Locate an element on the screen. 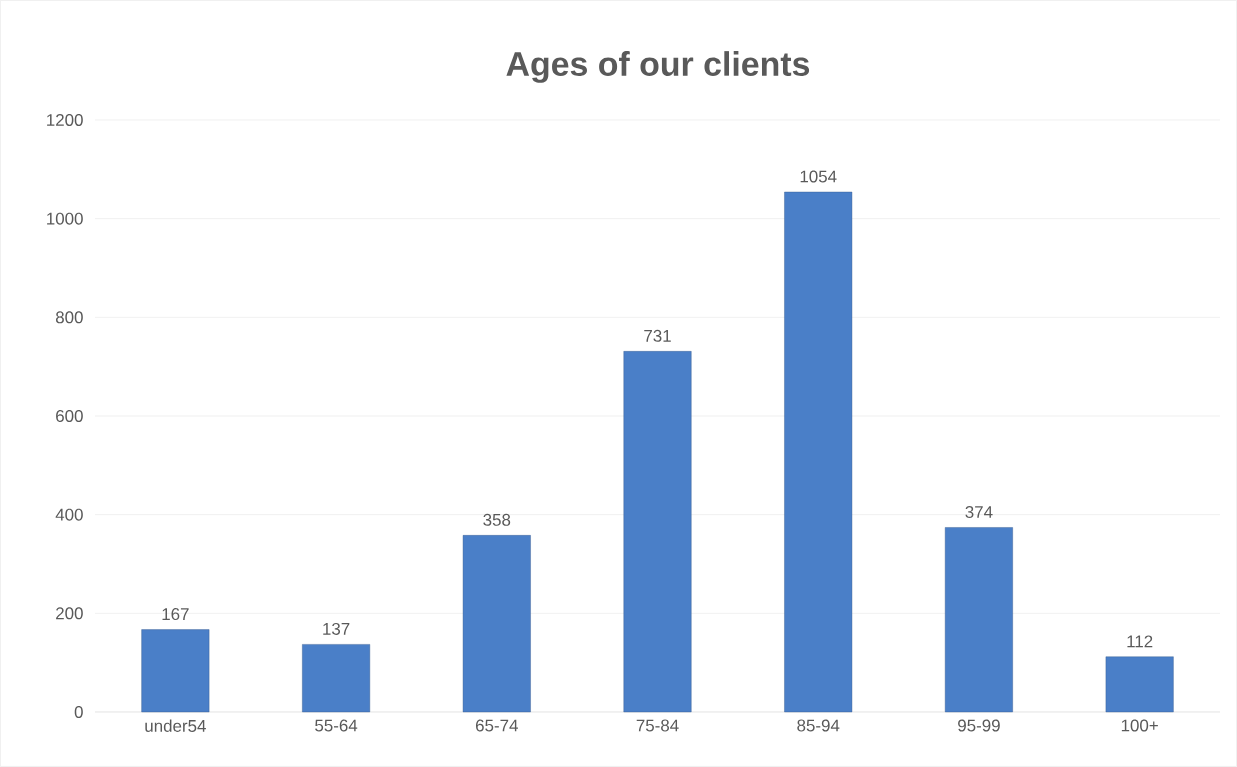 The image size is (1237, 767). x-tick-label: 95-99 is located at coordinates (979, 725).